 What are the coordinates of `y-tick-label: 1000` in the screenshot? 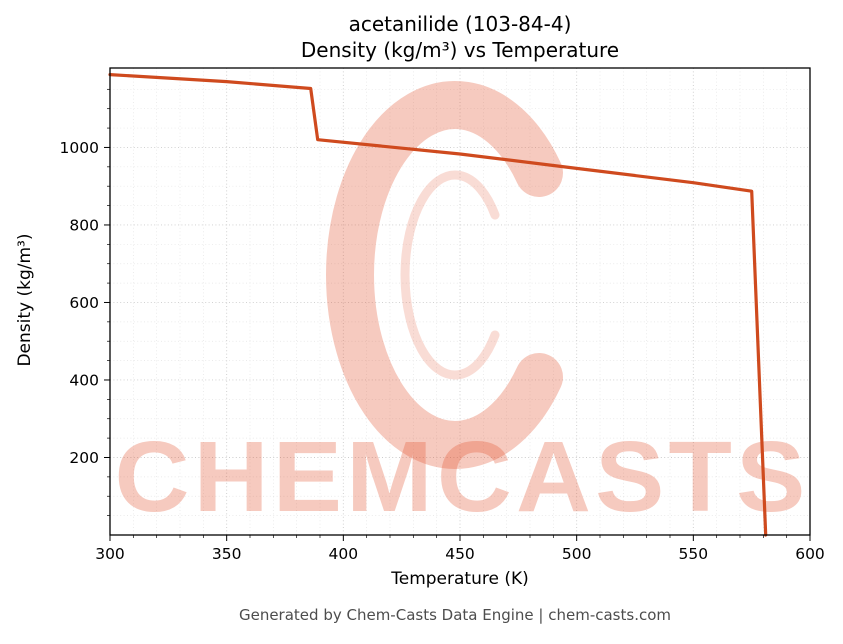 It's located at (79, 148).